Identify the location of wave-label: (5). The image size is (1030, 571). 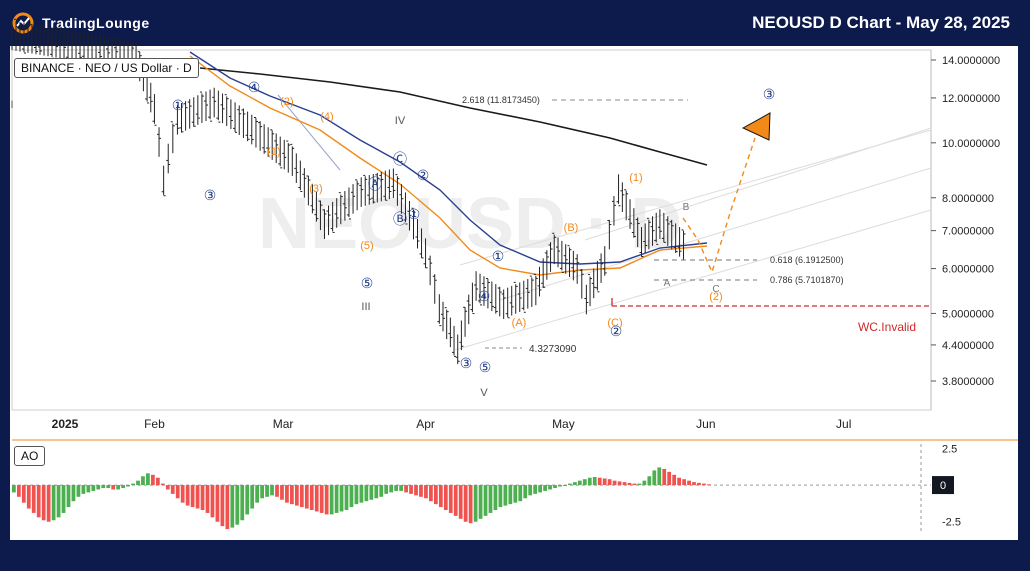
(366, 246).